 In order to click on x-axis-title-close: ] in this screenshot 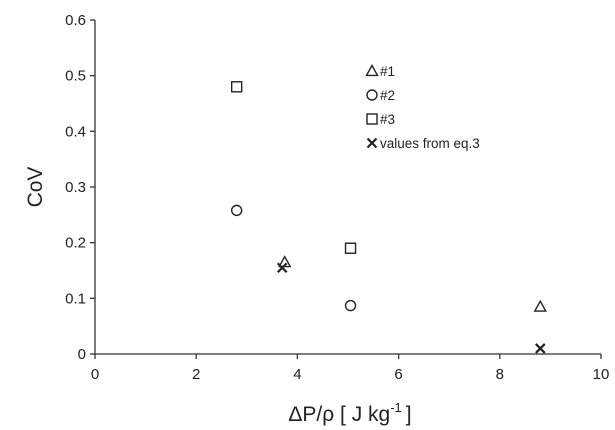, I will do `click(409, 414)`.